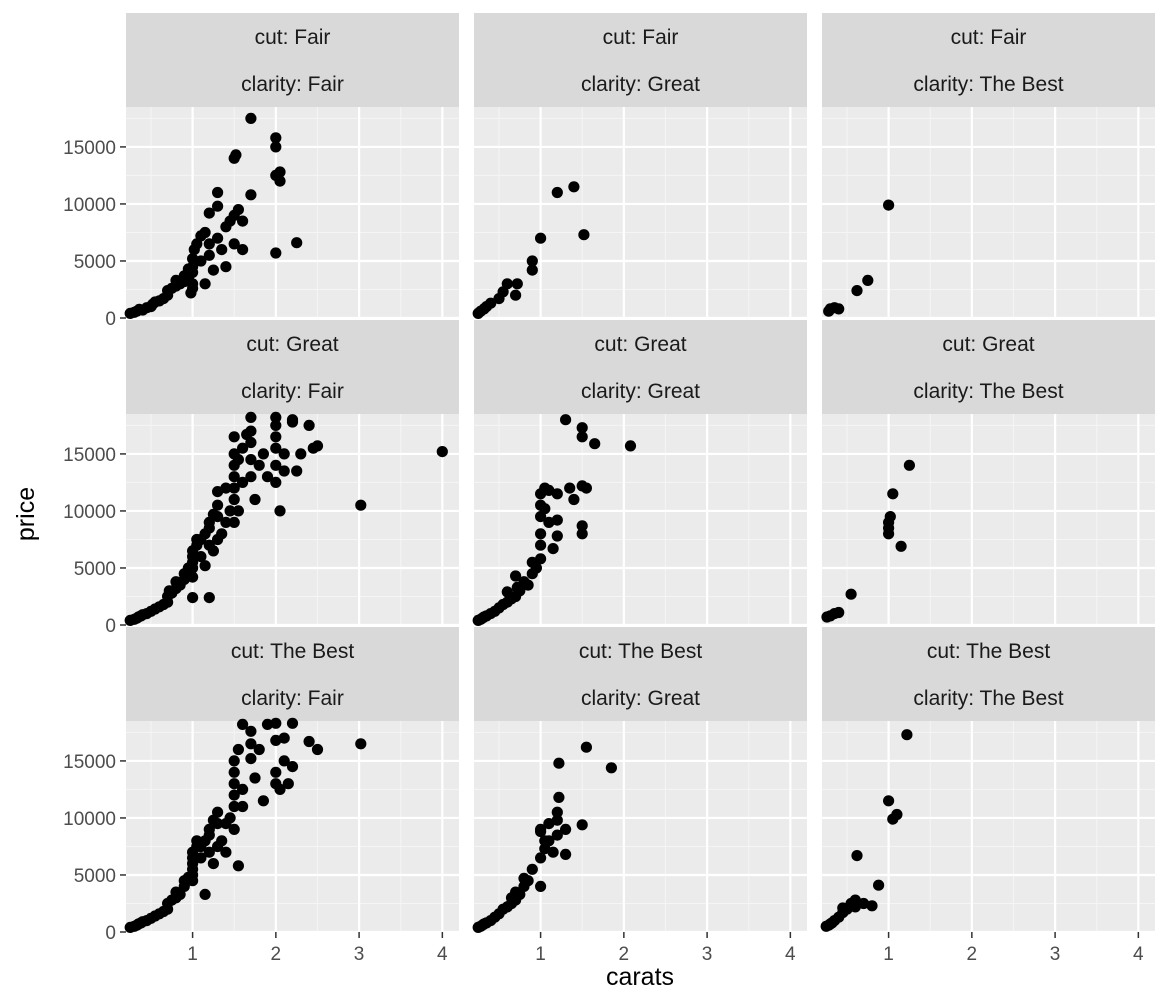  I want to click on facet-panel-r2-c0: cut: The Best clarity: Fair, so click(291, 780).